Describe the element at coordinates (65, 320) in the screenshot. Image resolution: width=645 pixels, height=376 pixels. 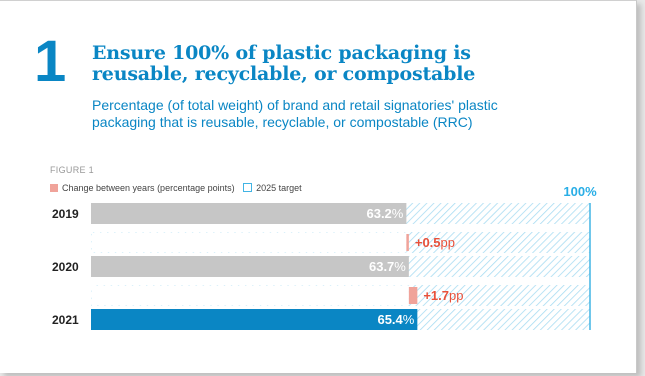
I see `tick-label-2021: 2021` at that location.